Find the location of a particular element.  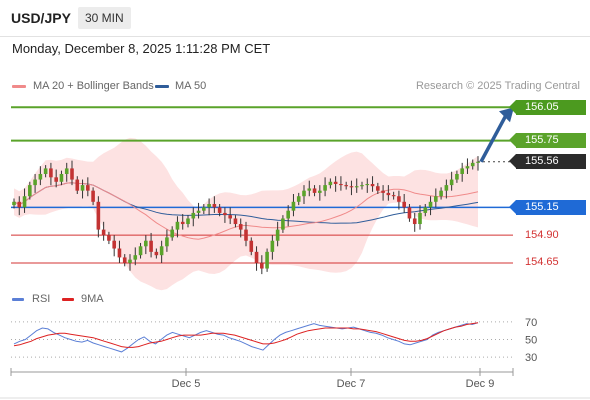

ma50-legend-label: MA 50 is located at coordinates (191, 86).